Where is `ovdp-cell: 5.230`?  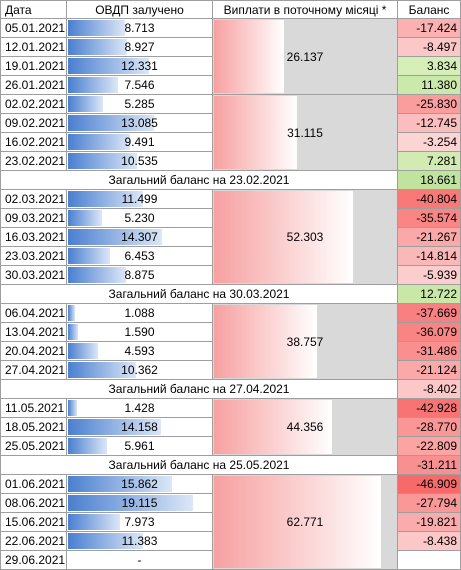
ovdp-cell: 5.230 is located at coordinates (140, 218).